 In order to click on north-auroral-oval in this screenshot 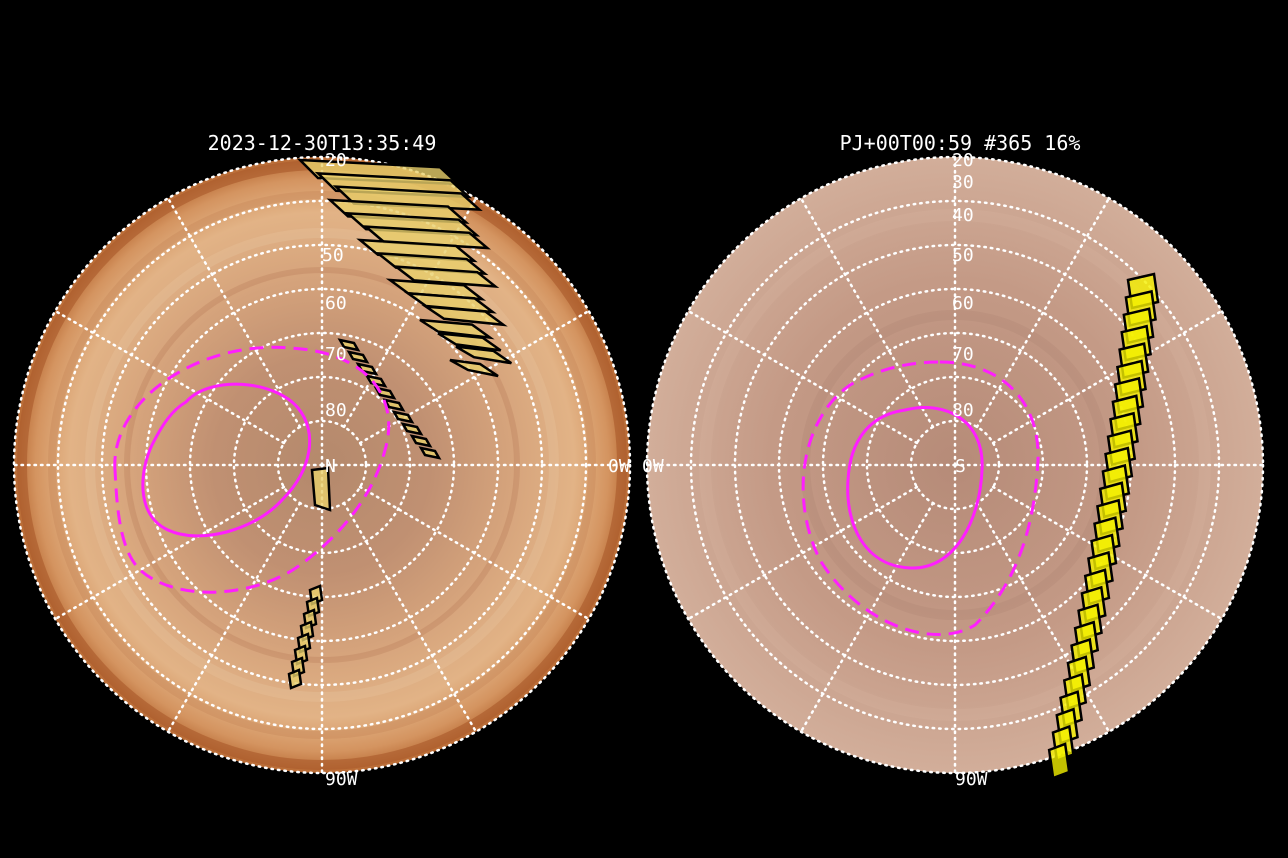, I will do `click(226, 460)`.